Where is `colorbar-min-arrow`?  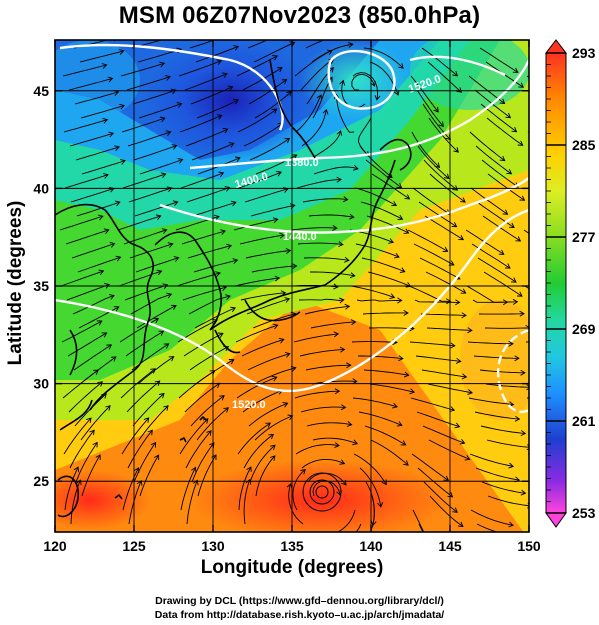
colorbar-min-arrow is located at coordinates (556, 520).